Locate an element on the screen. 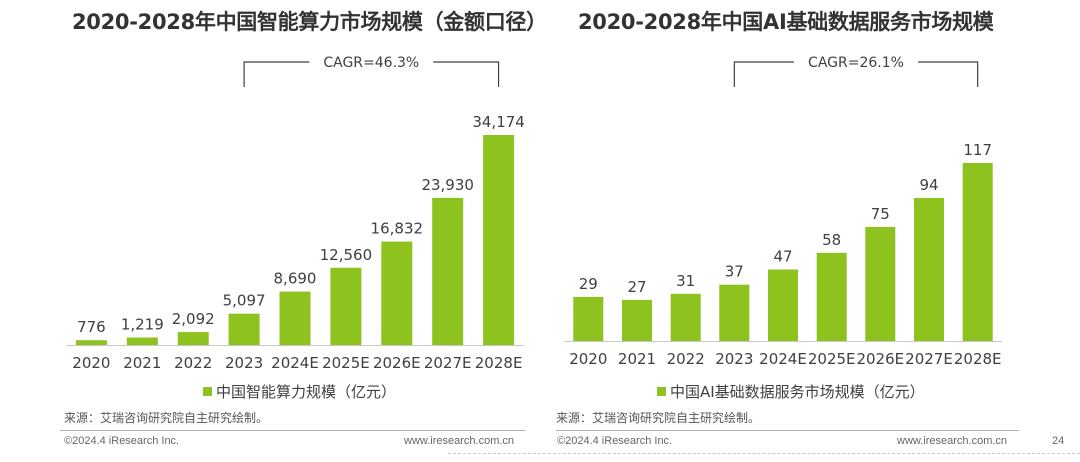 This screenshot has width=1080, height=462. right-cagr-label: CAGR=26.1% is located at coordinates (856, 63).